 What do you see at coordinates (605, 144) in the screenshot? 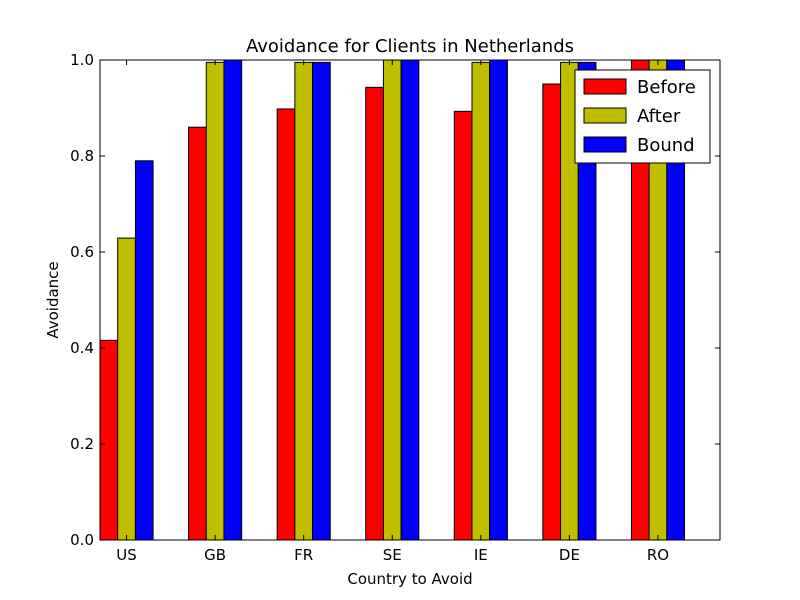
I see `legend-swatch-bound` at bounding box center [605, 144].